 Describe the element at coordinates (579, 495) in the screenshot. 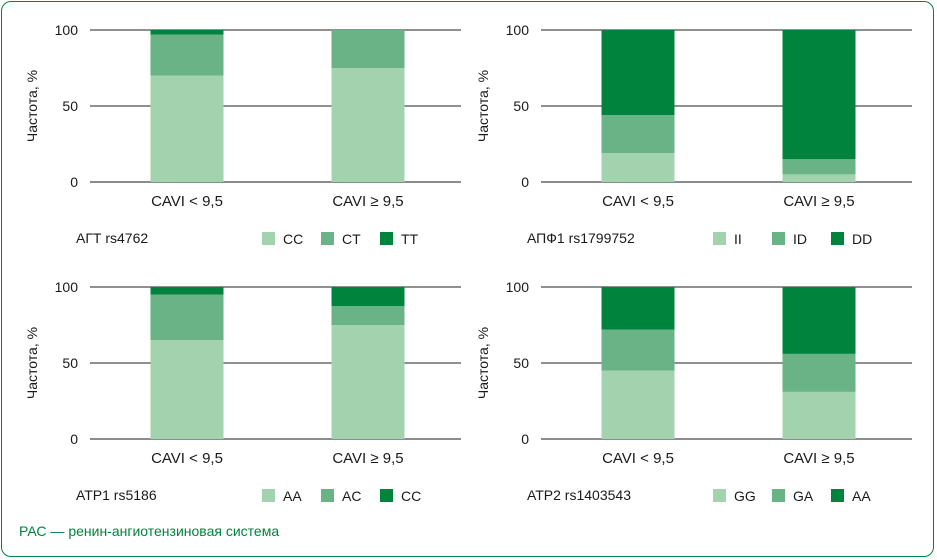

I see `chart-title: АТР2 rs1403543` at that location.